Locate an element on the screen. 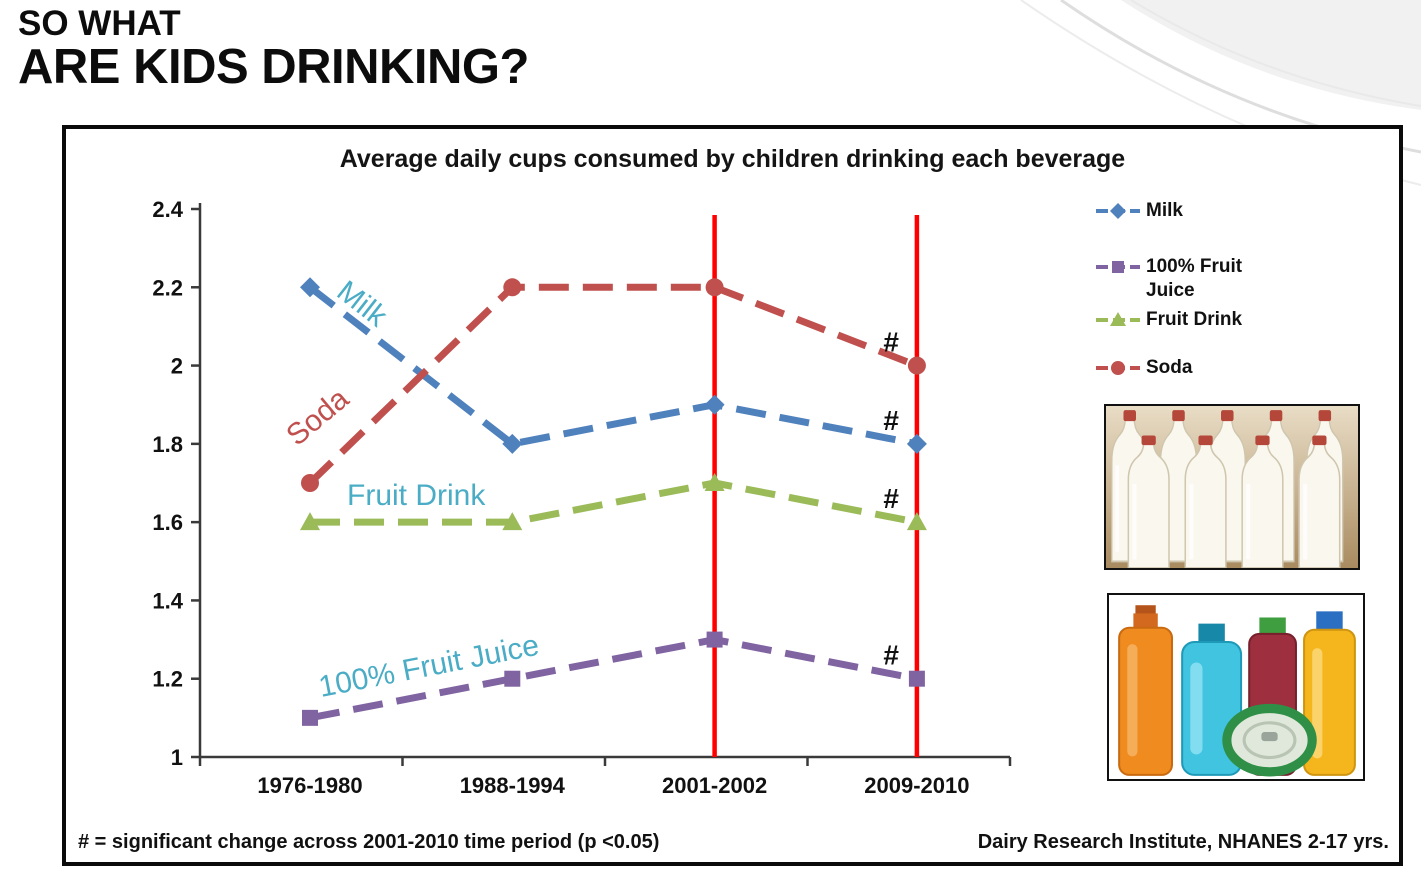 The image size is (1421, 878). svg-text: 1.2 is located at coordinates (167, 679).